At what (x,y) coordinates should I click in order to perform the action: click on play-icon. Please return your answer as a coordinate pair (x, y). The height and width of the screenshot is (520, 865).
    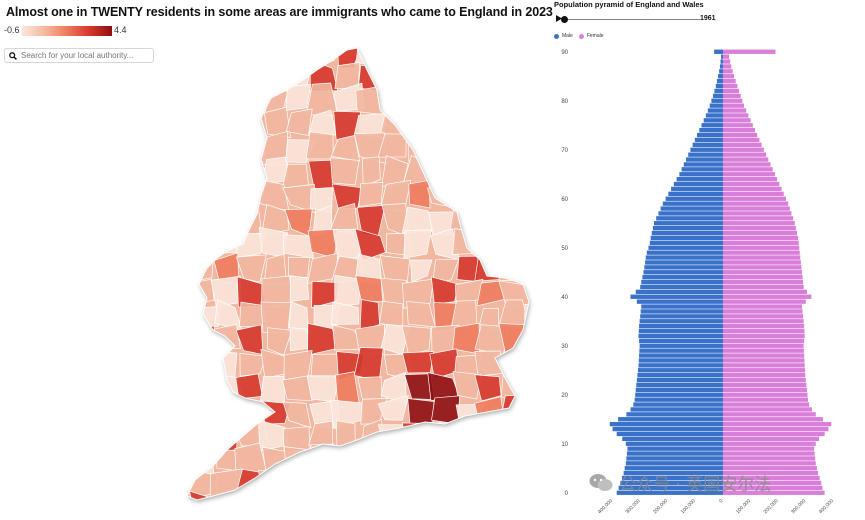
    Looking at the image, I should click on (559, 18).